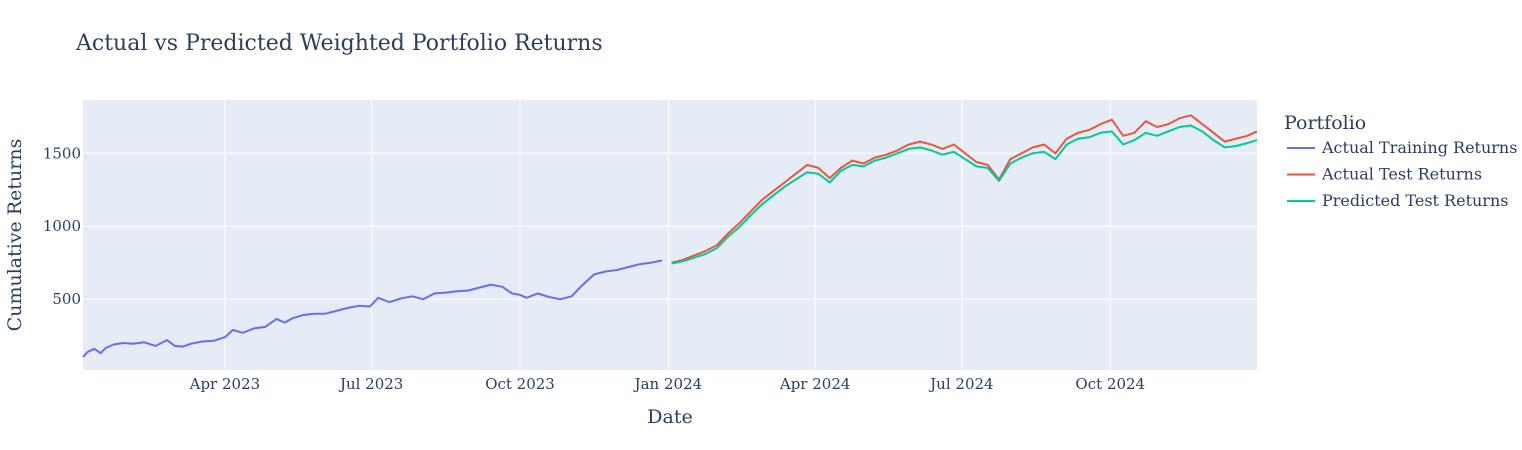 This screenshot has height=450, width=1522. I want to click on x-tick-label: Jan 2024, so click(668, 384).